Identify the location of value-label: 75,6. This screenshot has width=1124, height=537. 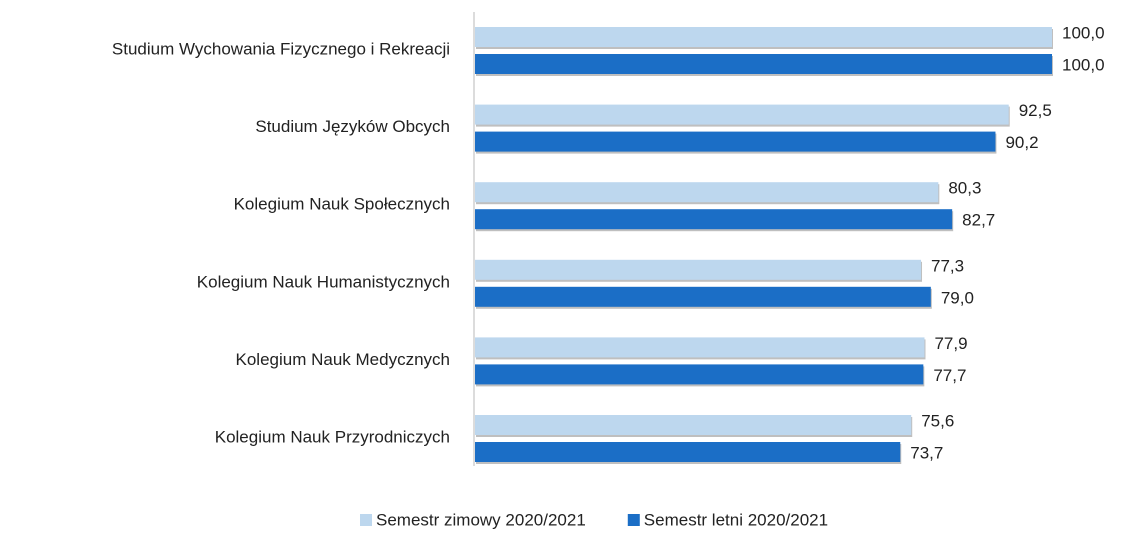
(937, 420).